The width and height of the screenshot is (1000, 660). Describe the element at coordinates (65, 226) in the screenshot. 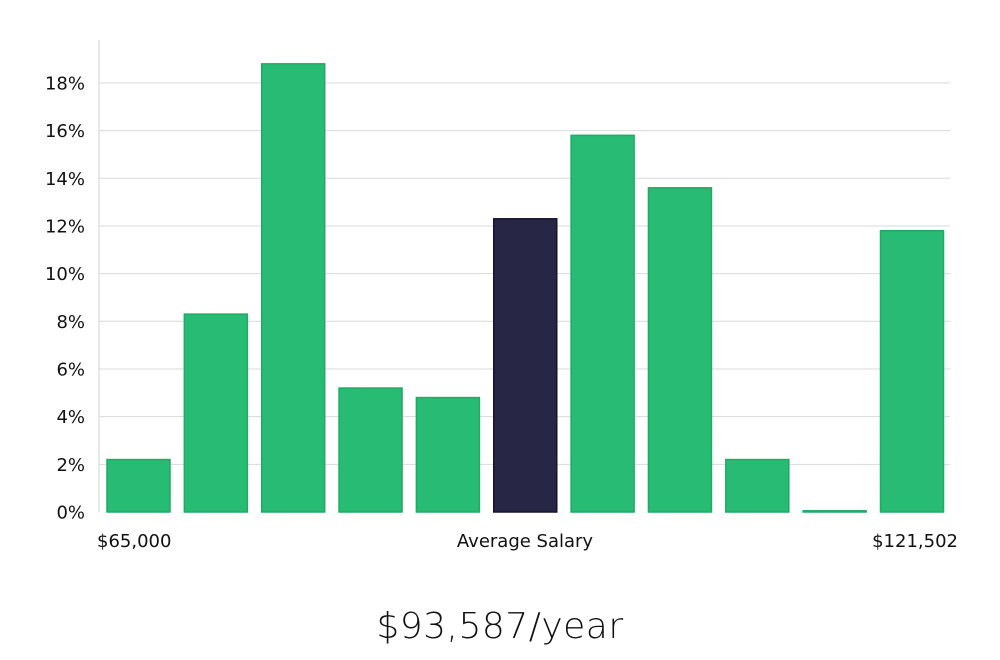

I see `y-tick-label: 12%` at that location.